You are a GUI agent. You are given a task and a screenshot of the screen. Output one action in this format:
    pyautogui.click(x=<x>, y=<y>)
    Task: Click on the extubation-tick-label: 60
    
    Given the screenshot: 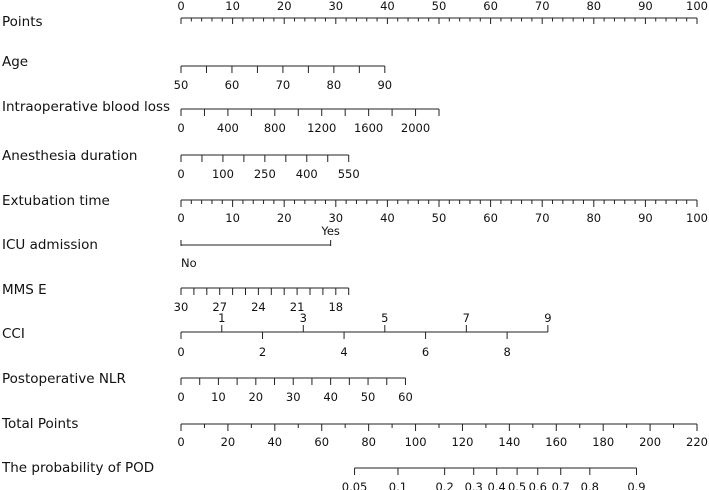 What is the action you would take?
    pyautogui.click(x=490, y=218)
    